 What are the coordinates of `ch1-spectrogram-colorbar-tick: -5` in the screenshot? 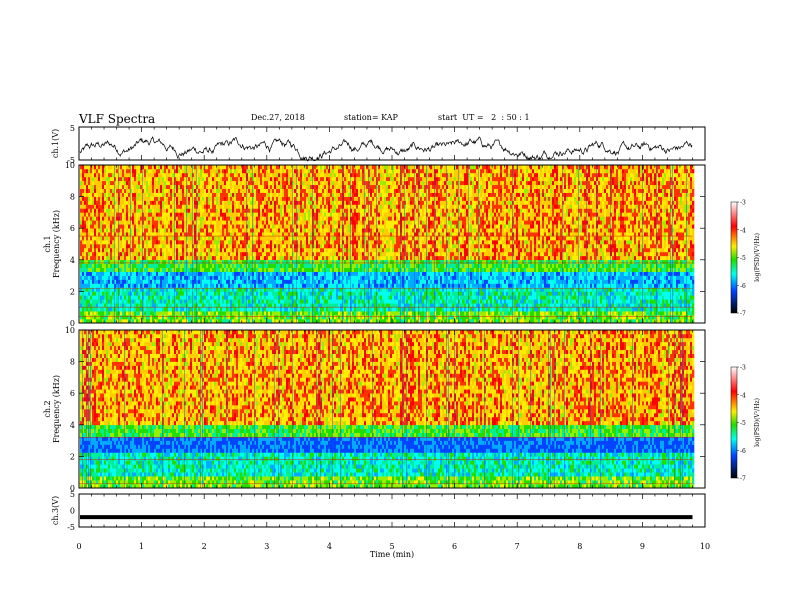 It's located at (743, 258).